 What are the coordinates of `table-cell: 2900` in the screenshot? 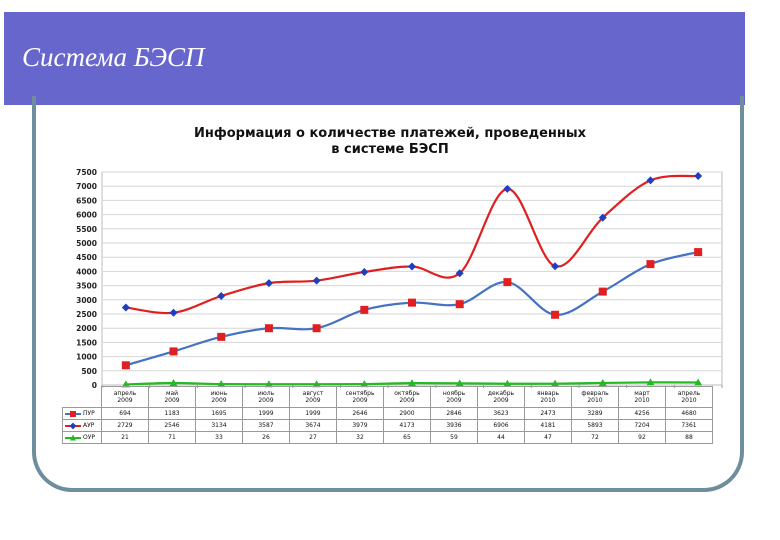 It's located at (407, 413).